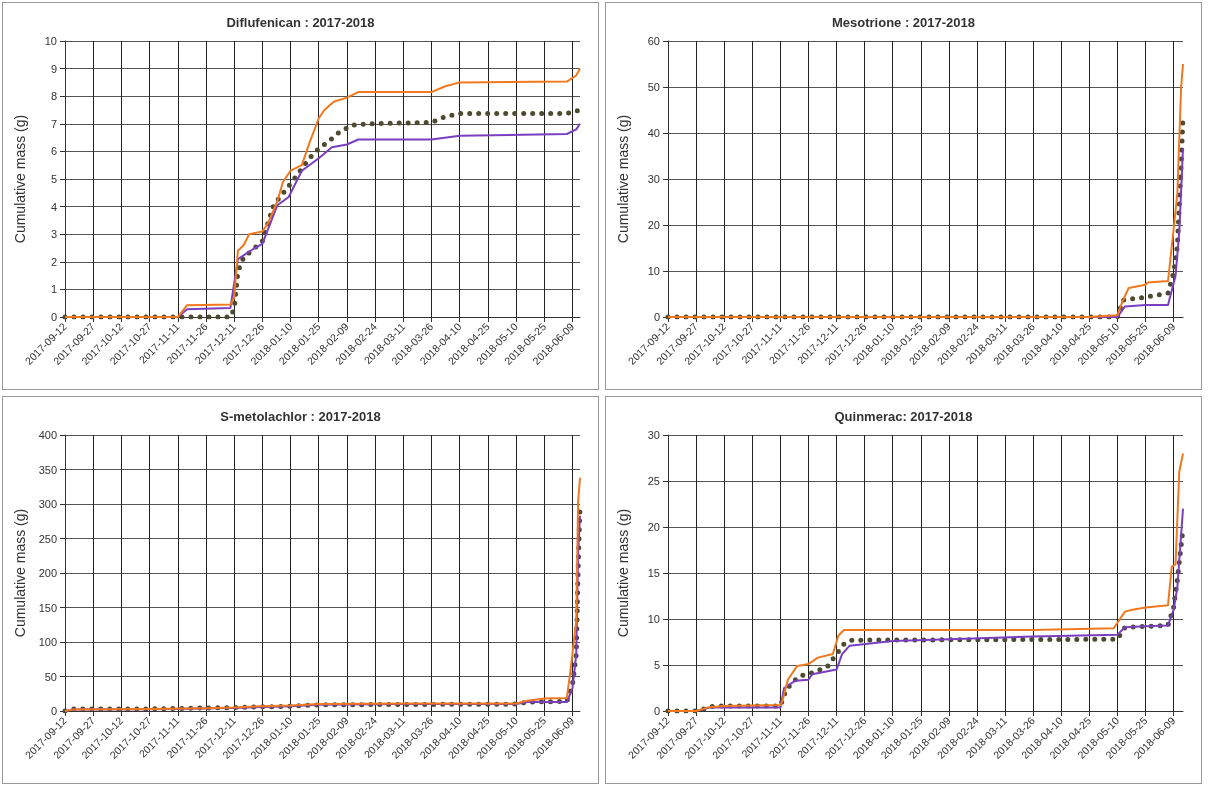 This screenshot has width=1212, height=793. Describe the element at coordinates (47, 573) in the screenshot. I see `y-tick-label: 200` at that location.